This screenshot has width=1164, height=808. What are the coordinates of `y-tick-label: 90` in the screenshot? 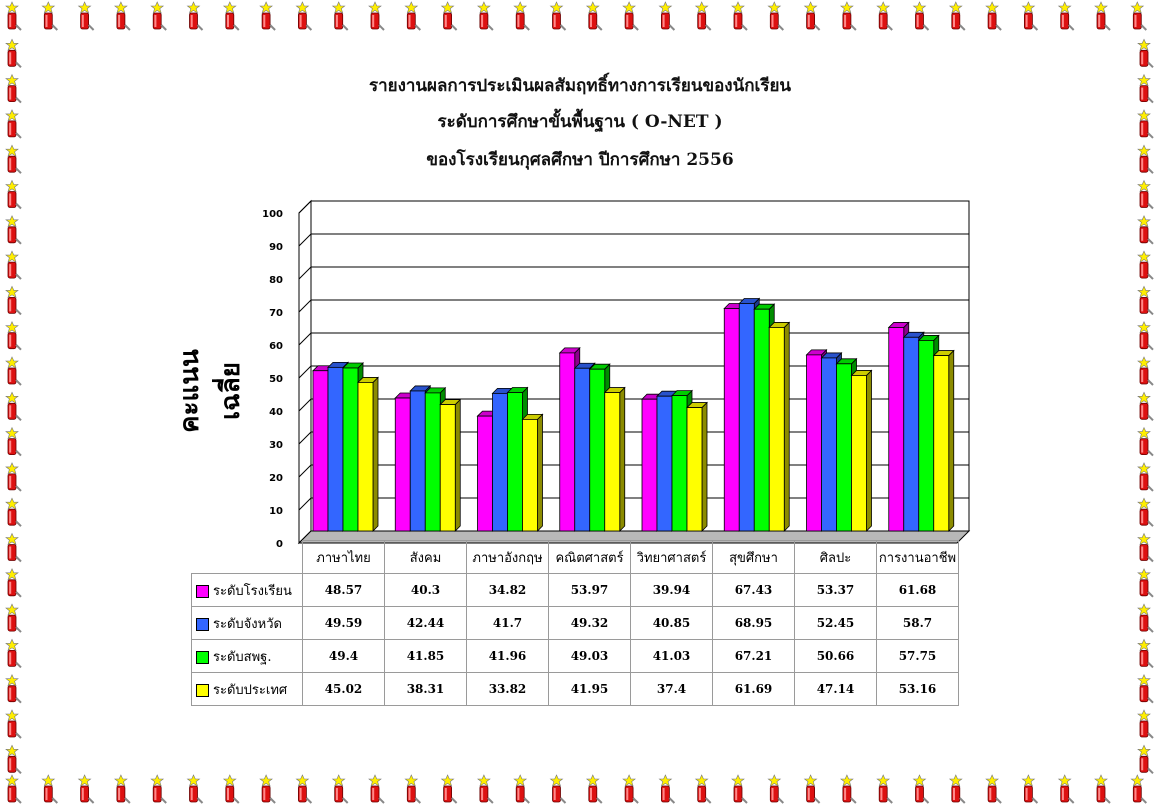 It's located at (276, 247).